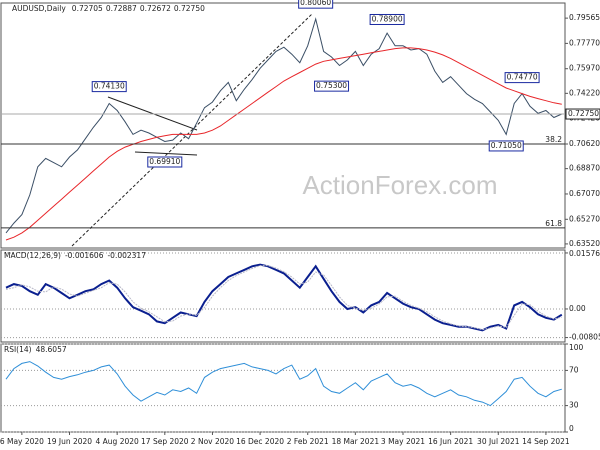 This screenshot has height=450, width=600. Describe the element at coordinates (450, 441) in the screenshot. I see `x-tick-label: 16 Jun 2021` at that location.